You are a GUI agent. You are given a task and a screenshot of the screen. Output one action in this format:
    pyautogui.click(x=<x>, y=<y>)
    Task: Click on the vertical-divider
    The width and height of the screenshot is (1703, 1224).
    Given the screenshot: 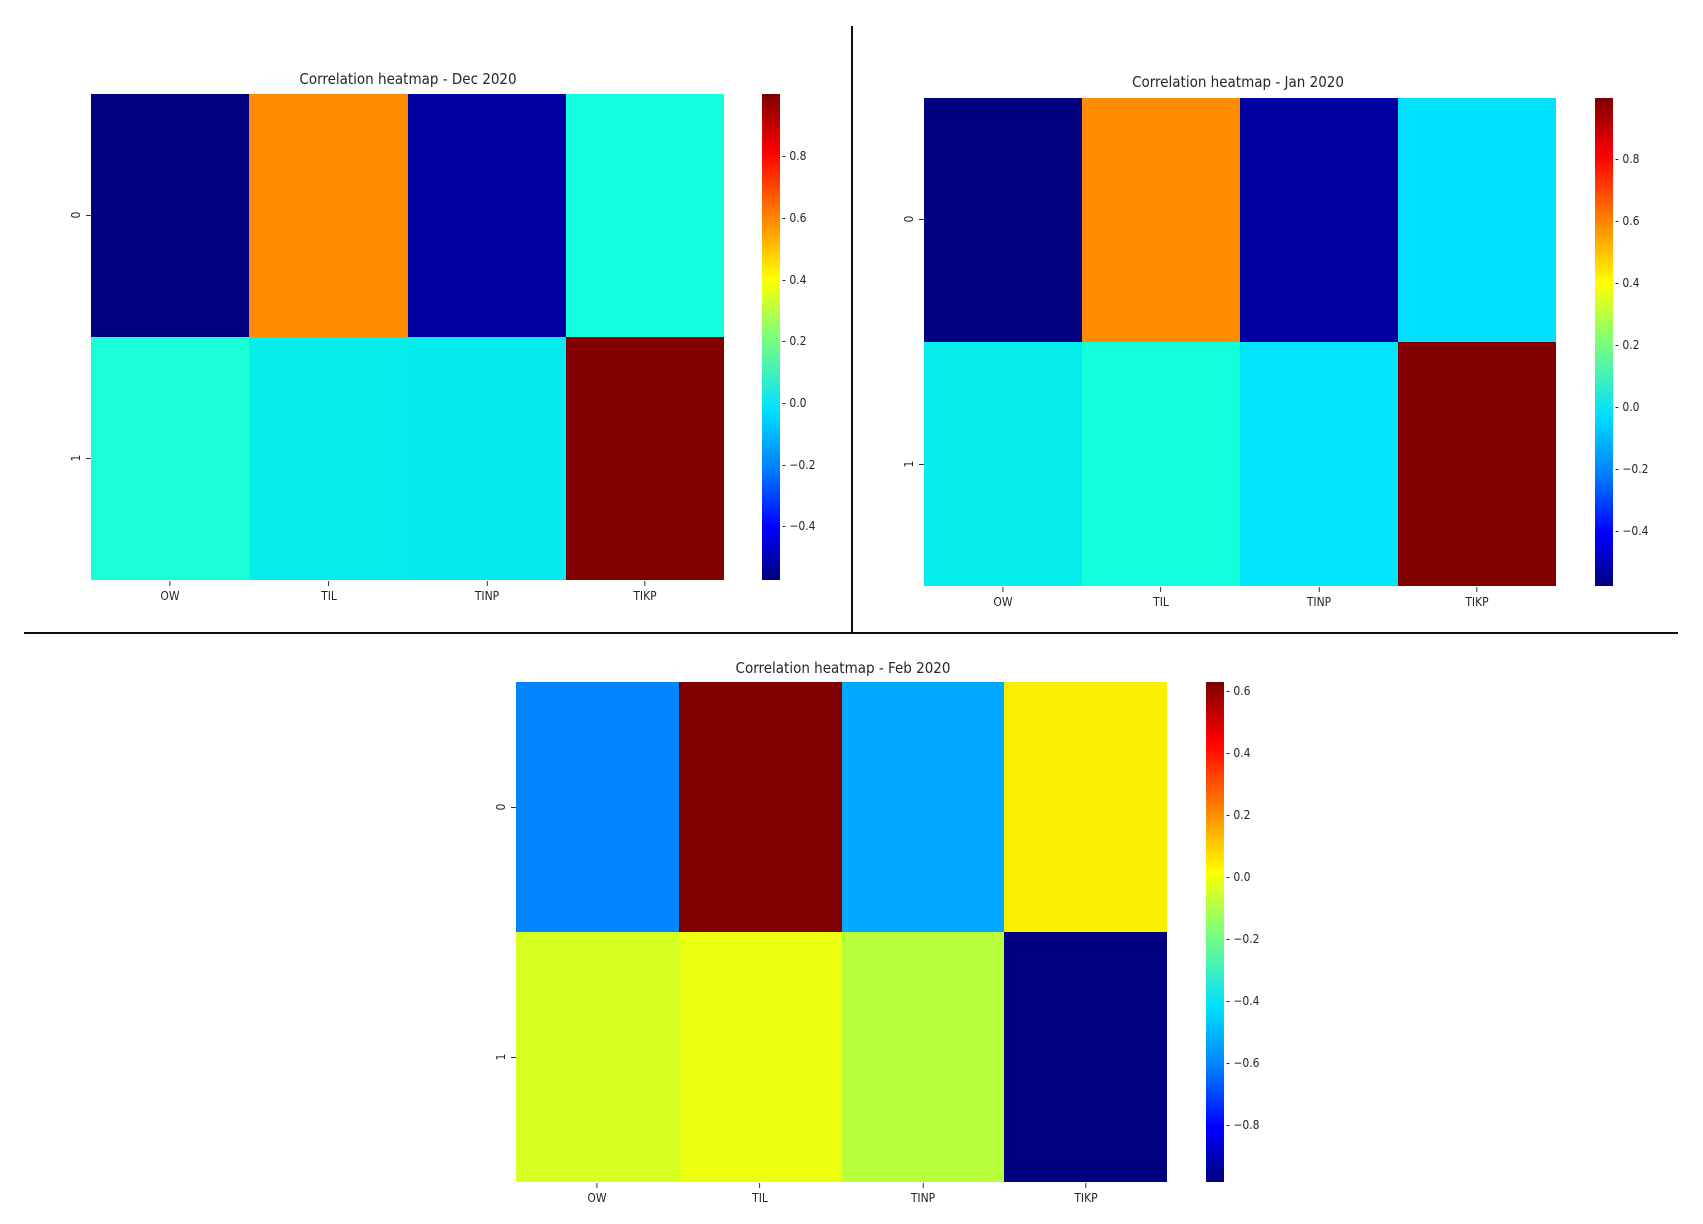 What is the action you would take?
    pyautogui.click(x=852, y=329)
    